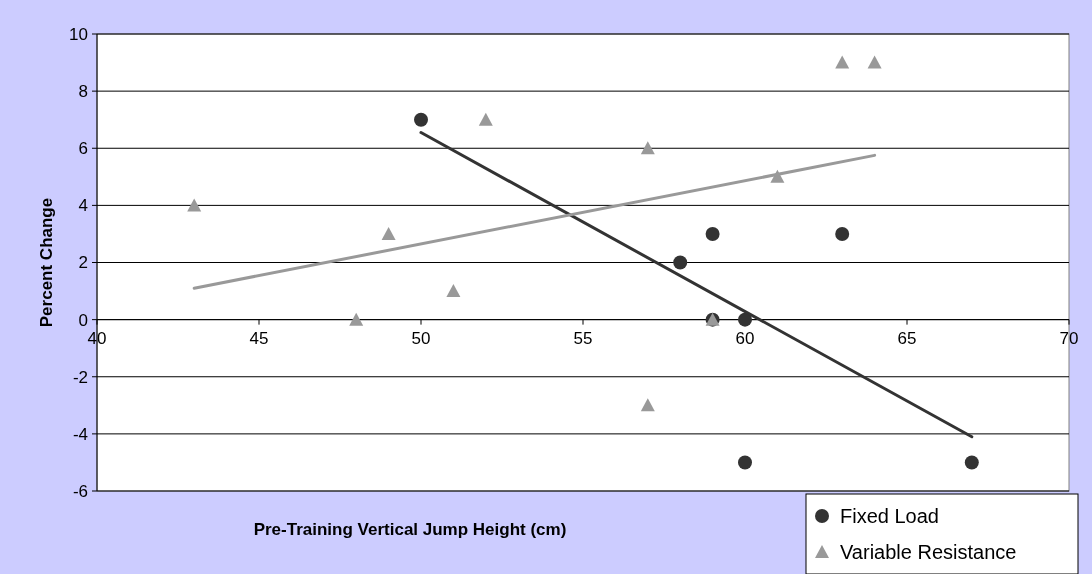 The height and width of the screenshot is (574, 1092). What do you see at coordinates (80, 434) in the screenshot?
I see `y-tick-label: -4` at bounding box center [80, 434].